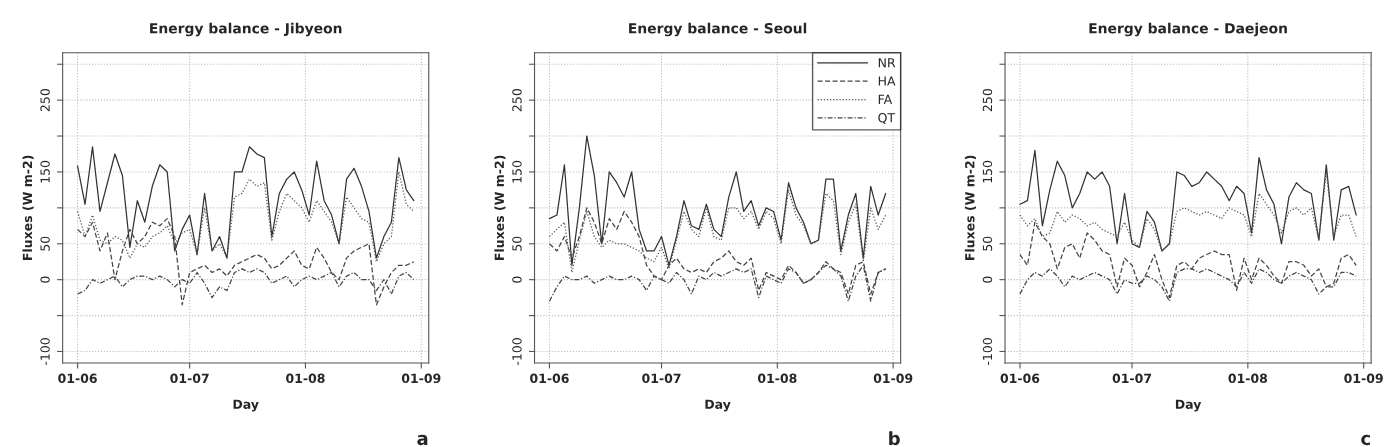 This screenshot has height=447, width=1392. What do you see at coordinates (894, 438) in the screenshot?
I see `text: b` at bounding box center [894, 438].